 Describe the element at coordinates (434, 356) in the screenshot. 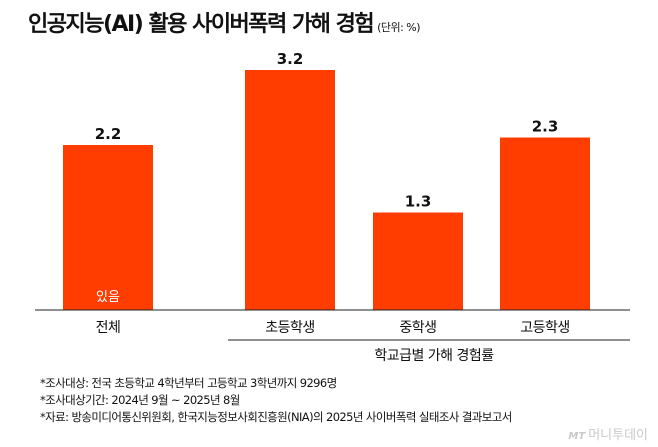

I see `group-label: 학교급별 가해 경험률` at that location.